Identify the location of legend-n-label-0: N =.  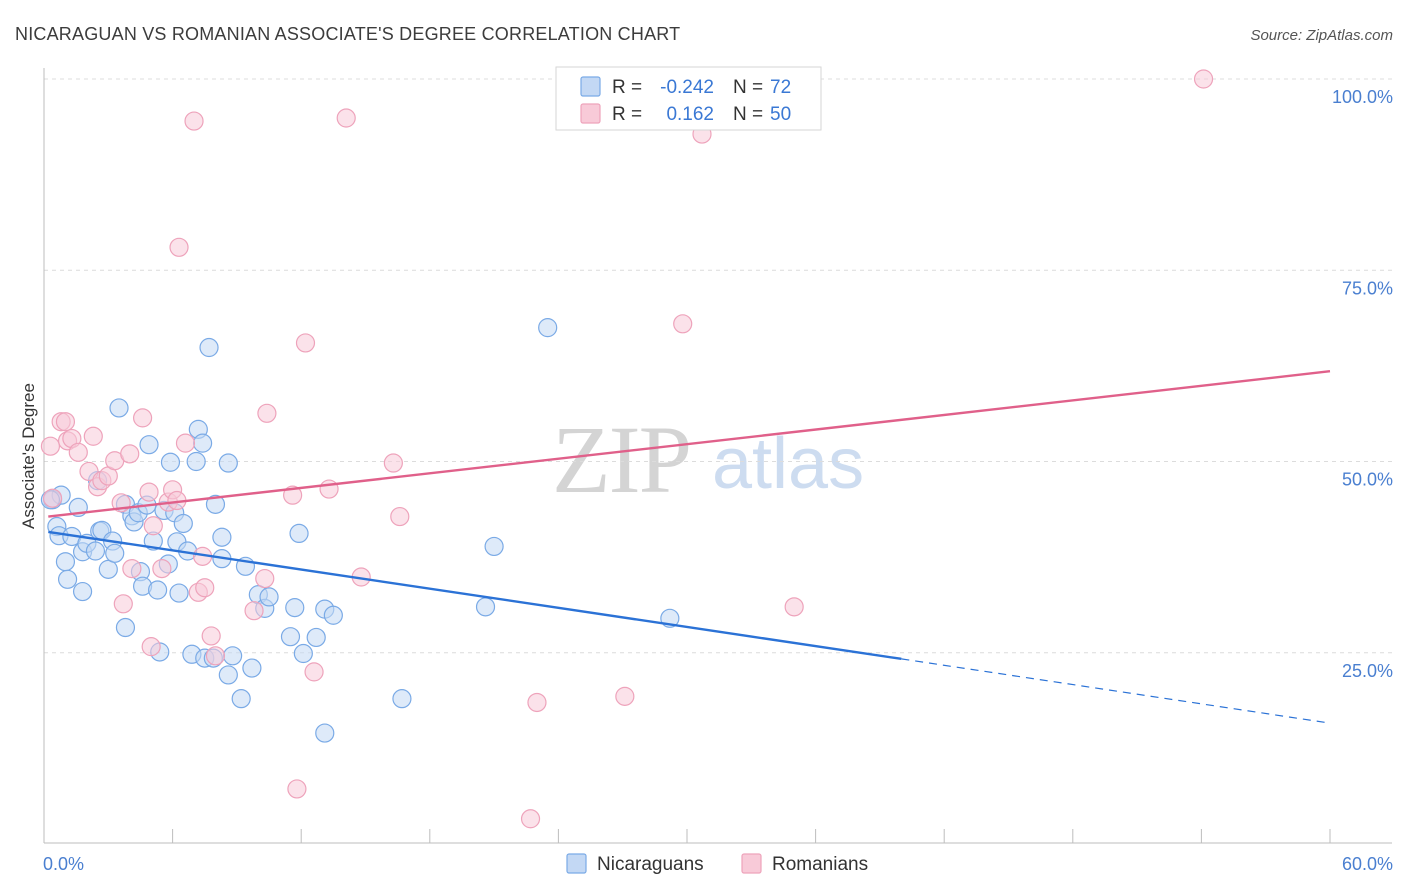
(748, 87).